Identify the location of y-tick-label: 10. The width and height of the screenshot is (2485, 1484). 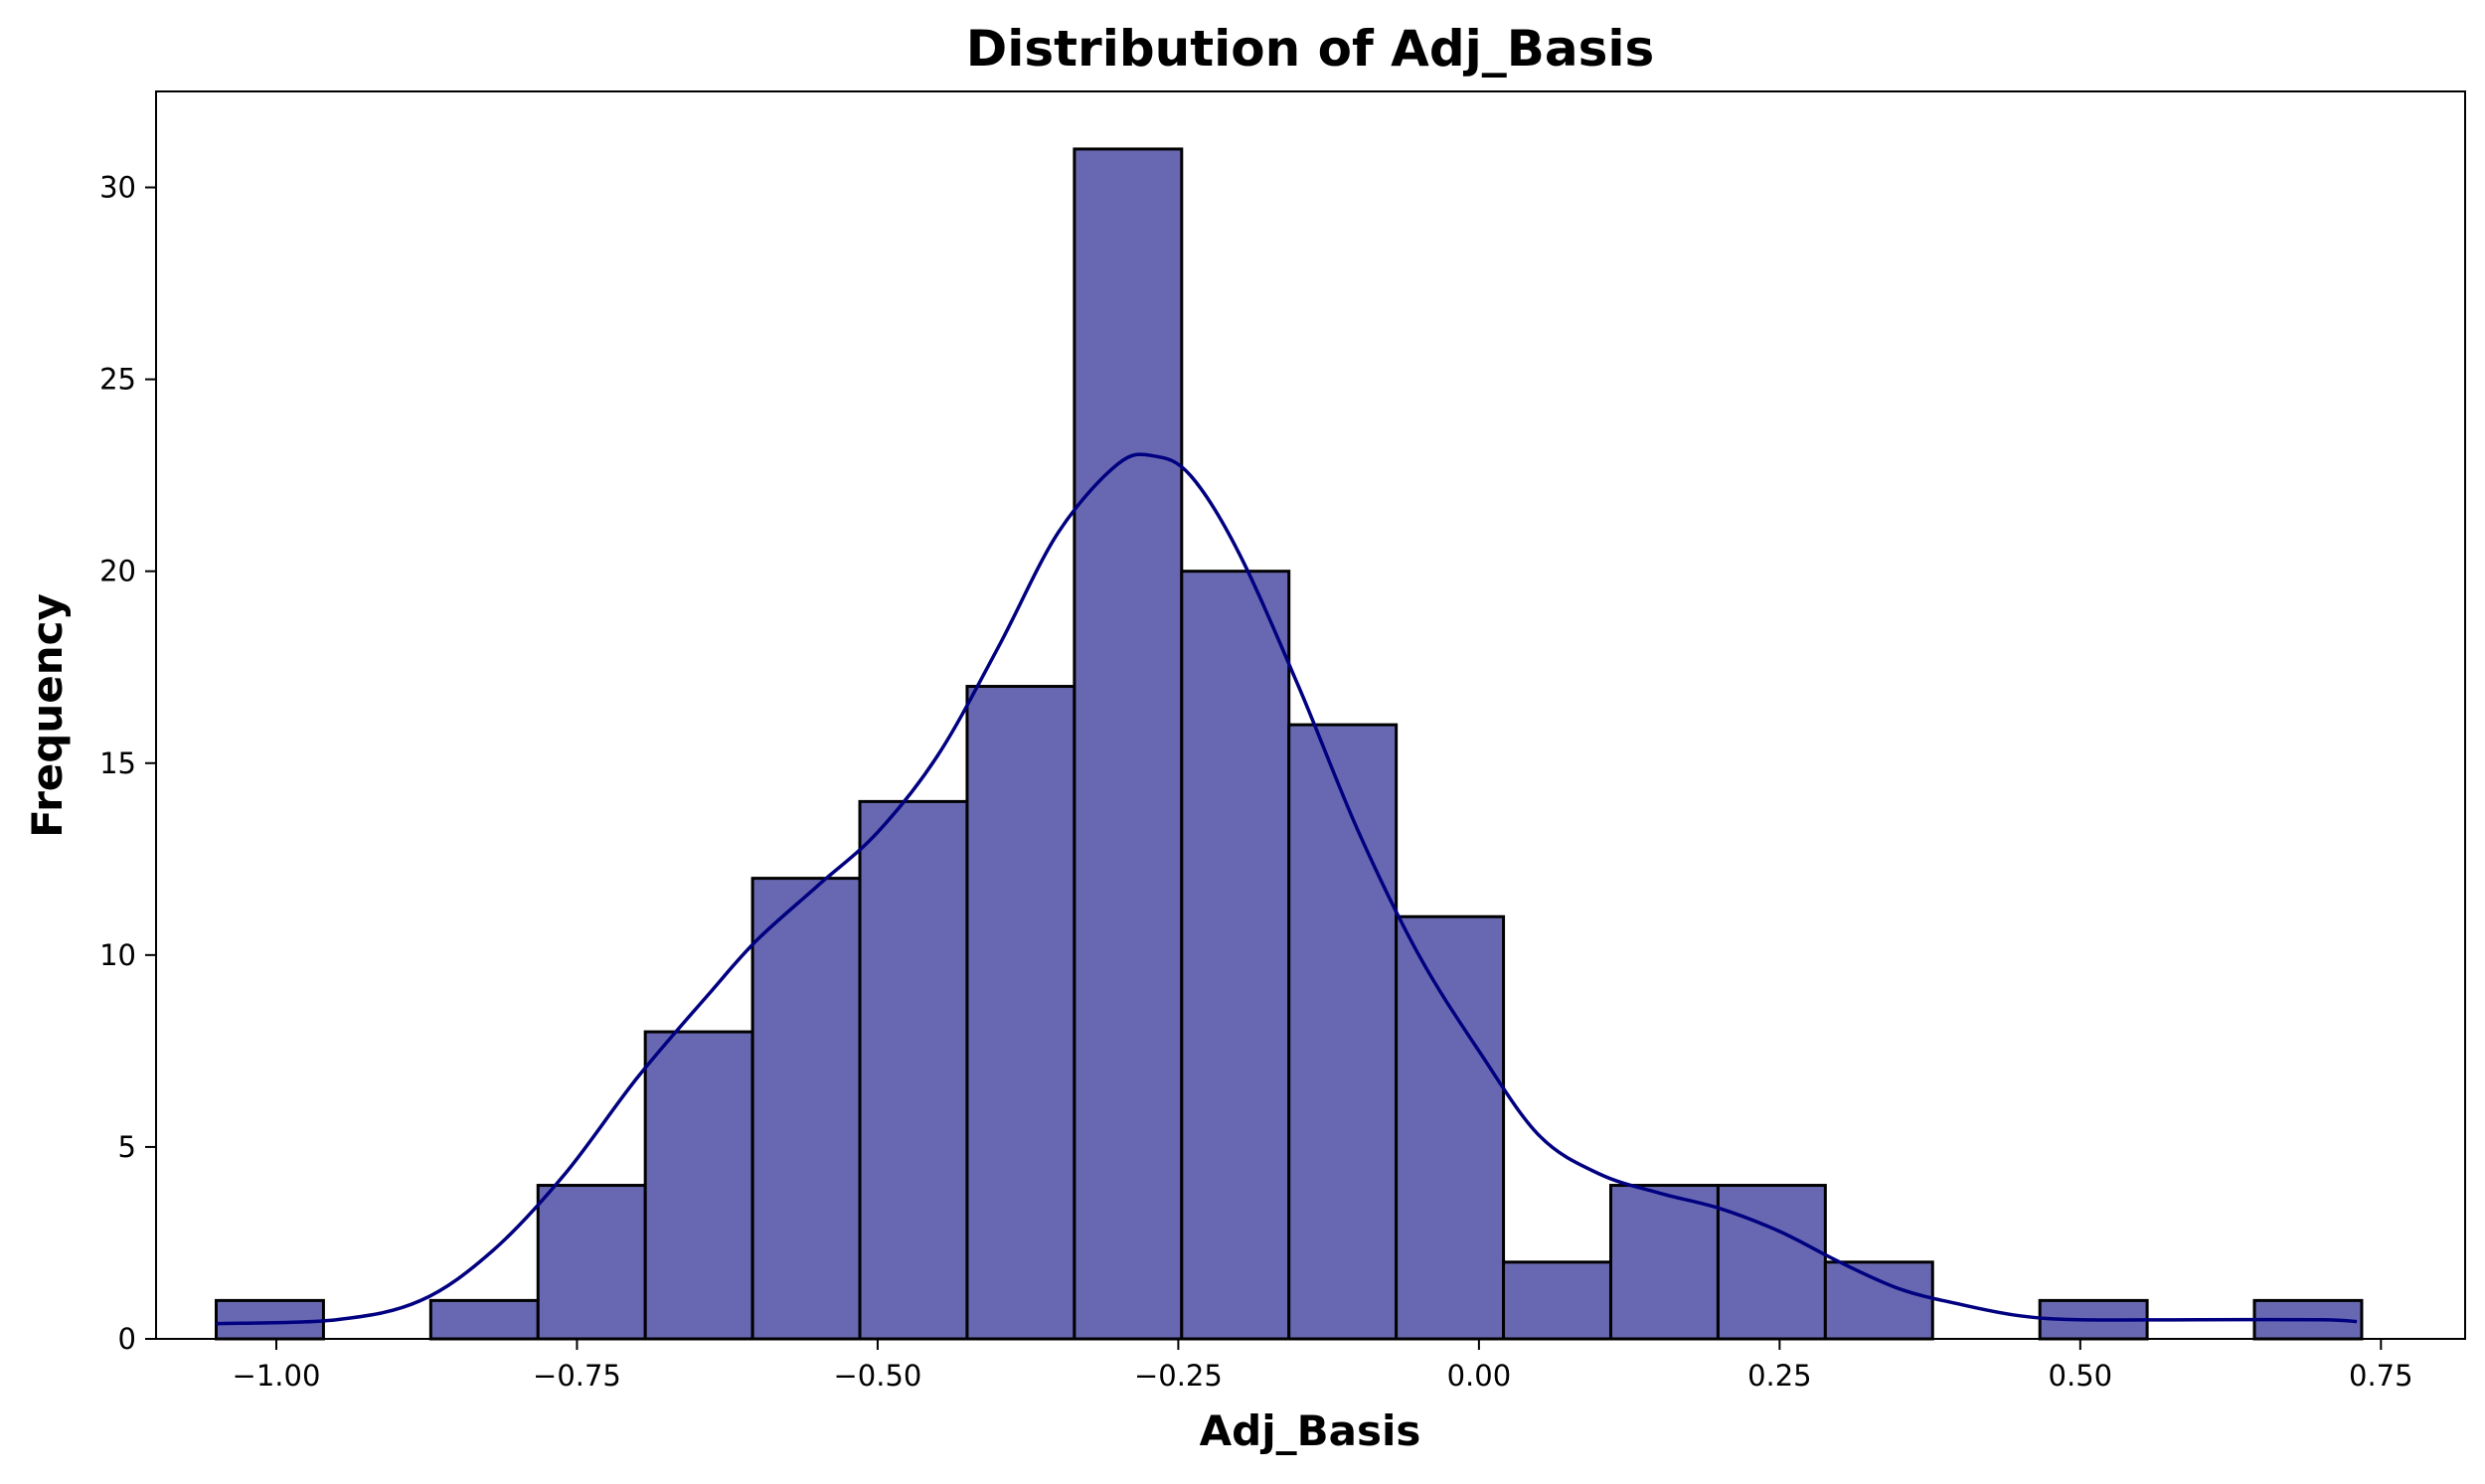
(117, 955).